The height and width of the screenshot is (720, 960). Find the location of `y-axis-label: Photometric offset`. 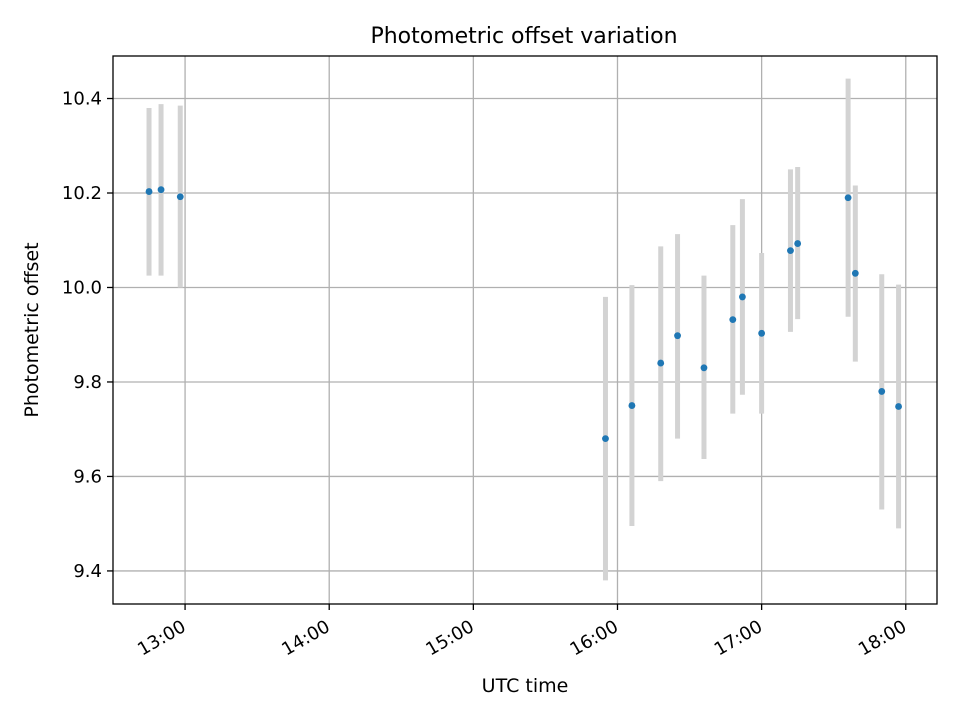

y-axis-label: Photometric offset is located at coordinates (32, 329).